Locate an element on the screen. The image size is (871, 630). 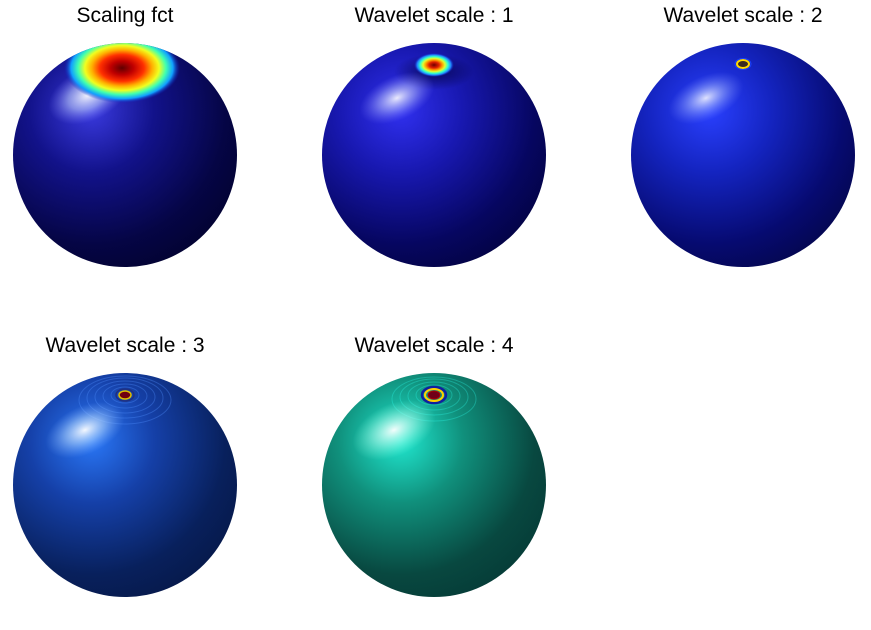
panel-wavelet-scale-4: Wavelet scale : 4 is located at coordinates (434, 480).